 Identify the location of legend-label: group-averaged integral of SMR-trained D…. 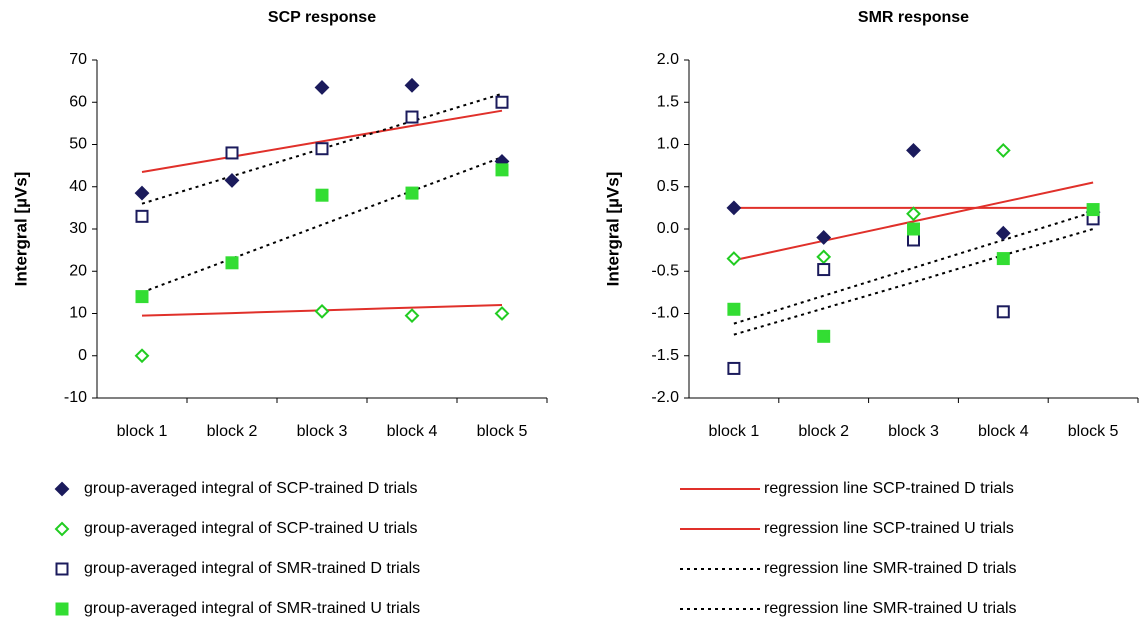
(252, 568).